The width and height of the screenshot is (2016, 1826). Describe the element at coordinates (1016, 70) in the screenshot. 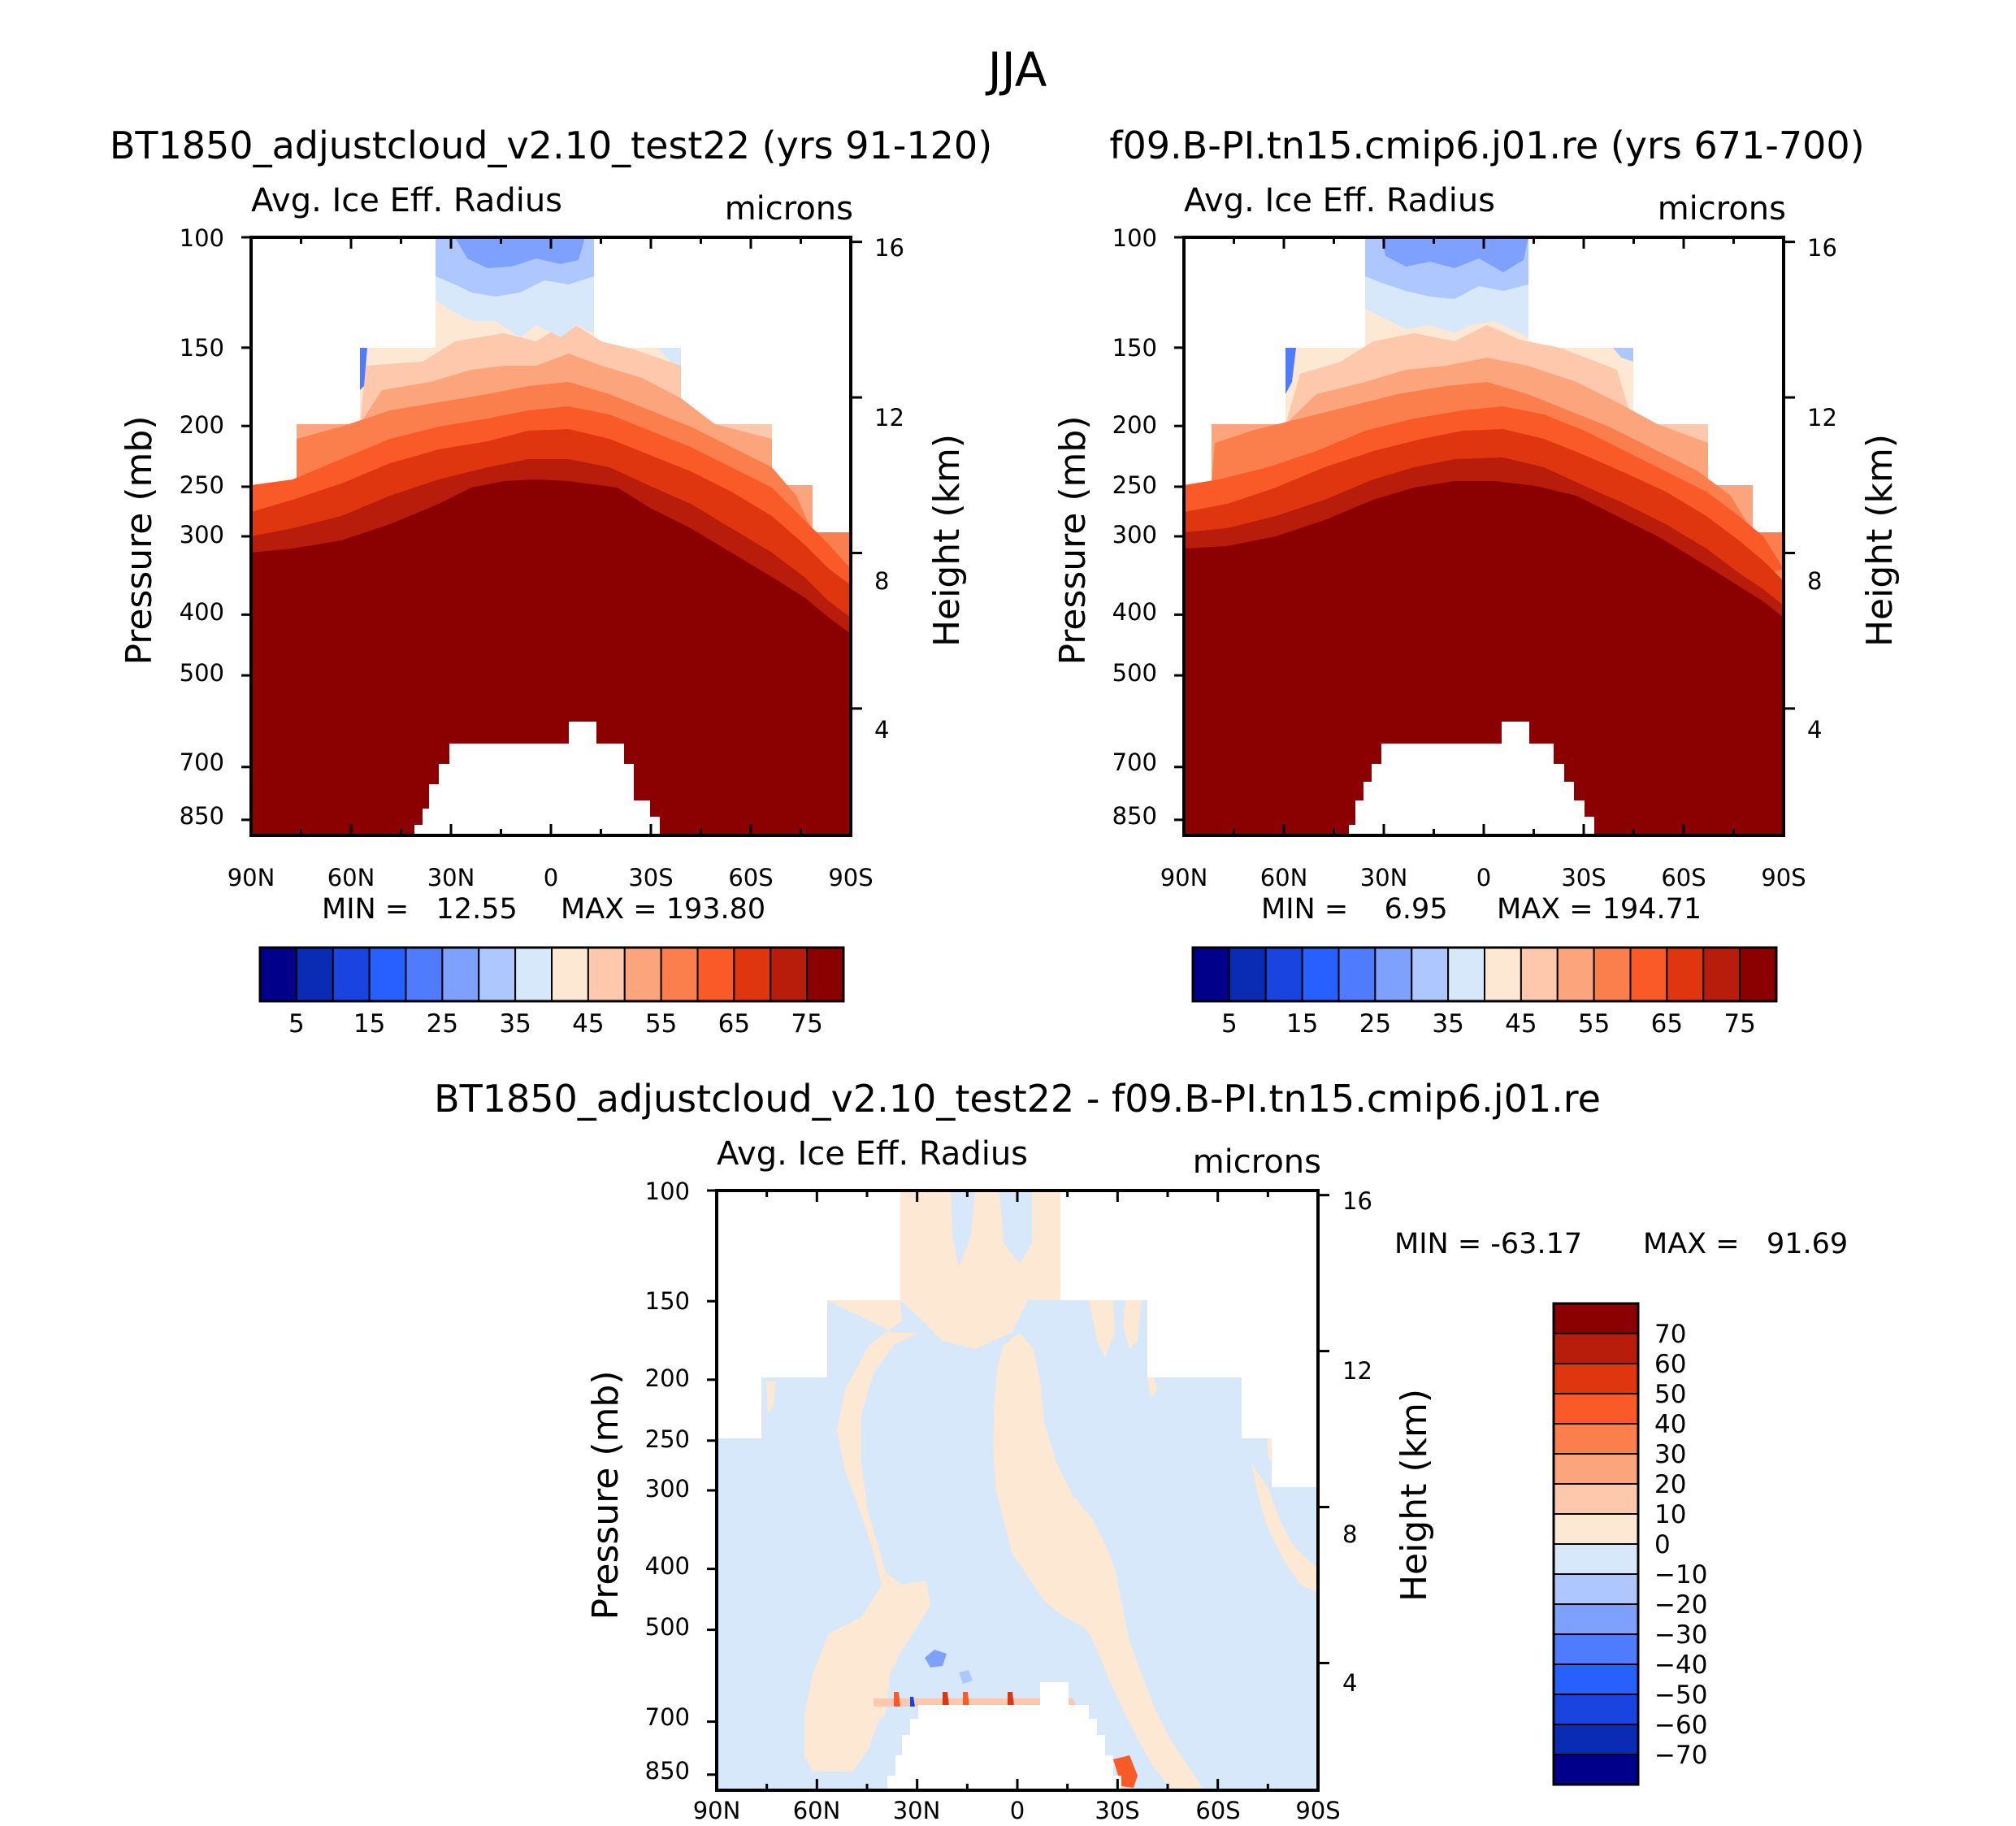

I see `figure-title: JJA` at that location.